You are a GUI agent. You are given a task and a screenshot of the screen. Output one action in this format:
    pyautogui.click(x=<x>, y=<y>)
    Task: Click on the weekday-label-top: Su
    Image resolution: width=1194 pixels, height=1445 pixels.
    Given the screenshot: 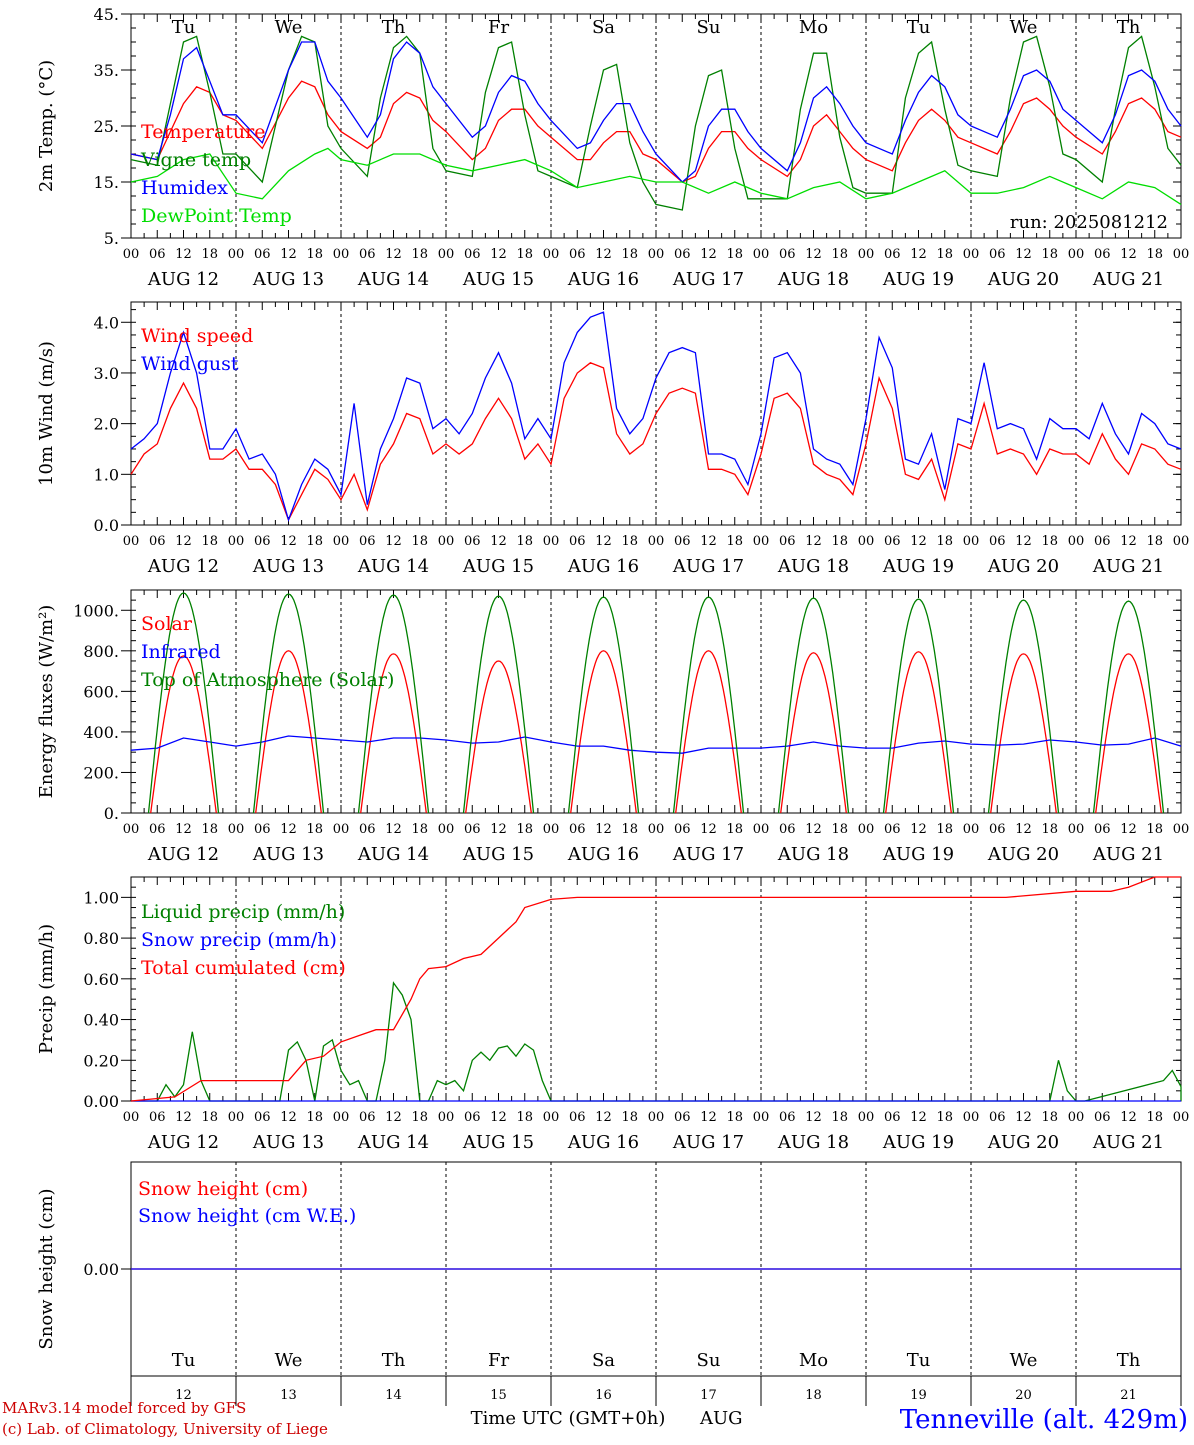 What is the action you would take?
    pyautogui.click(x=709, y=27)
    